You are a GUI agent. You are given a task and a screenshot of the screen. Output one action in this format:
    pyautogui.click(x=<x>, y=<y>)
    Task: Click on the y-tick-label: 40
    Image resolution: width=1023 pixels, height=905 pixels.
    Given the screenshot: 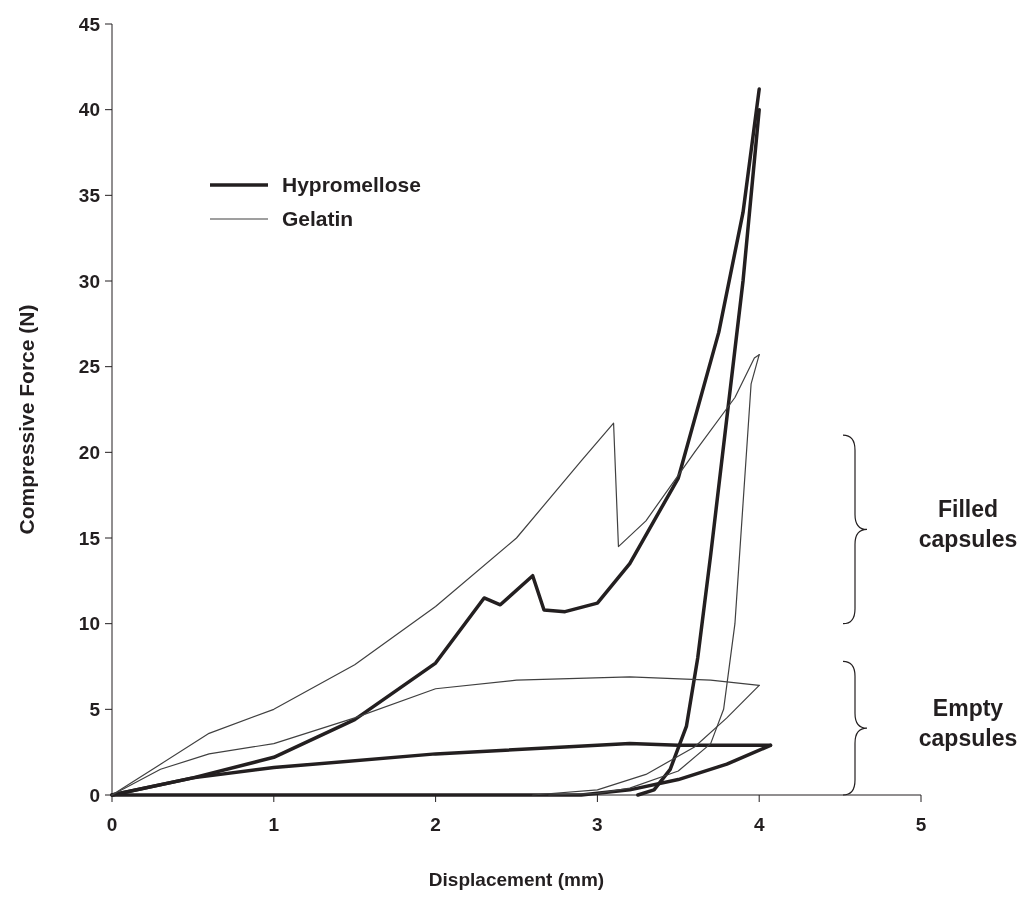 What is the action you would take?
    pyautogui.click(x=89, y=110)
    